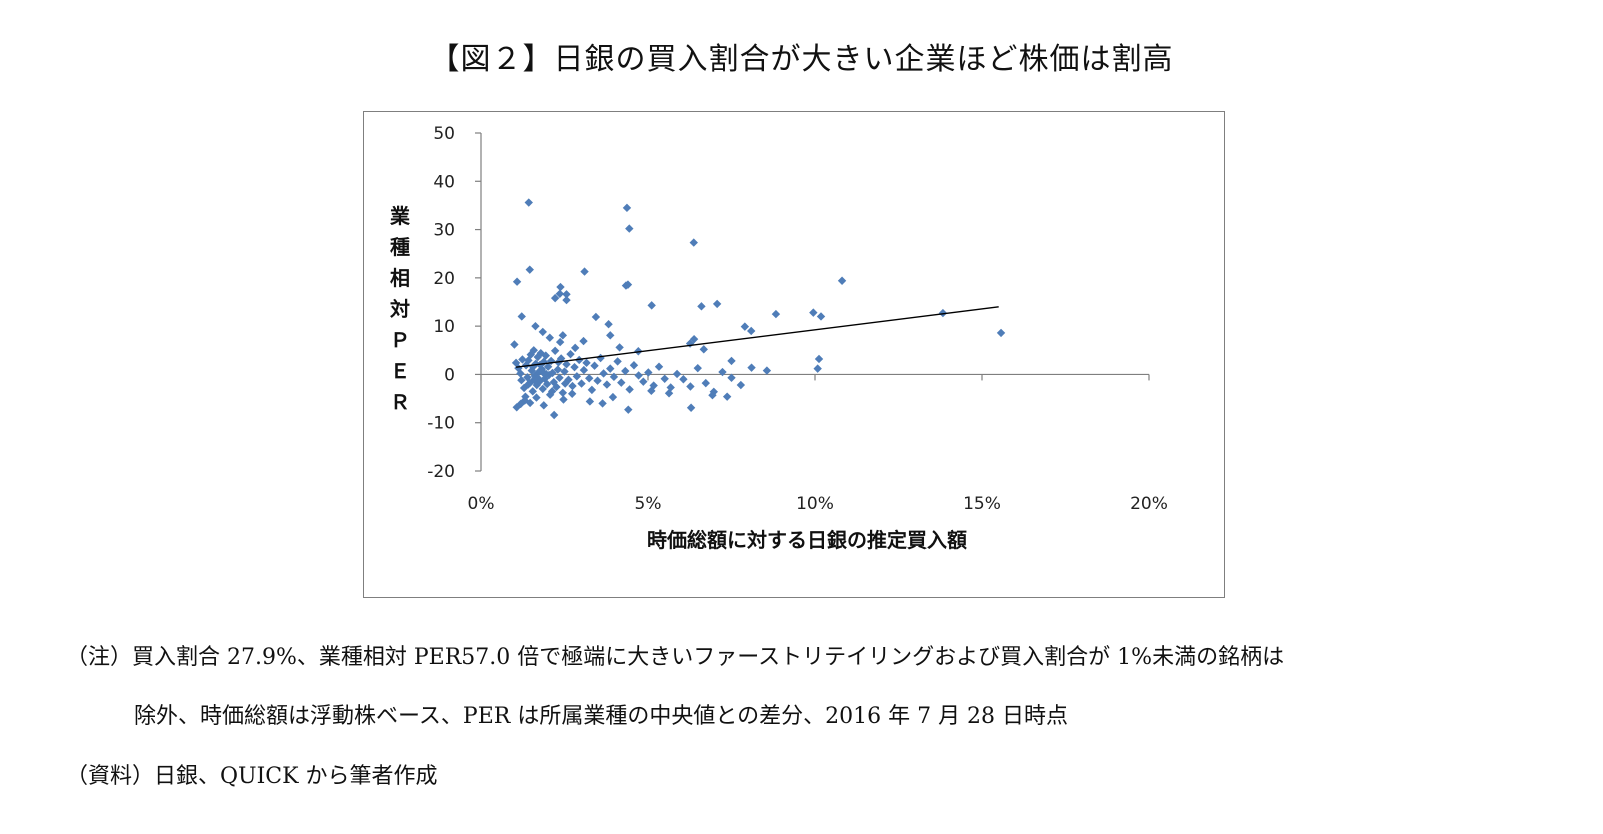  Describe the element at coordinates (757, 337) in the screenshot. I see `trendline-path` at that location.